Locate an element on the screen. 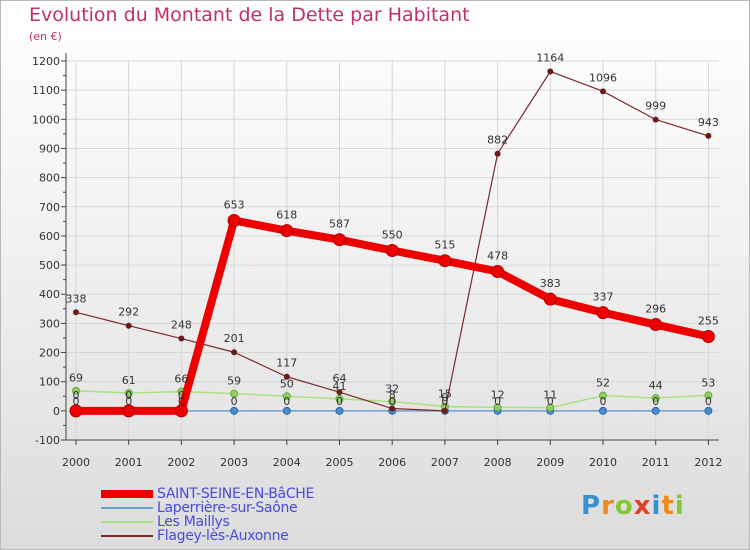 The image size is (750, 550). y-tick-label: 300 is located at coordinates (49, 323).